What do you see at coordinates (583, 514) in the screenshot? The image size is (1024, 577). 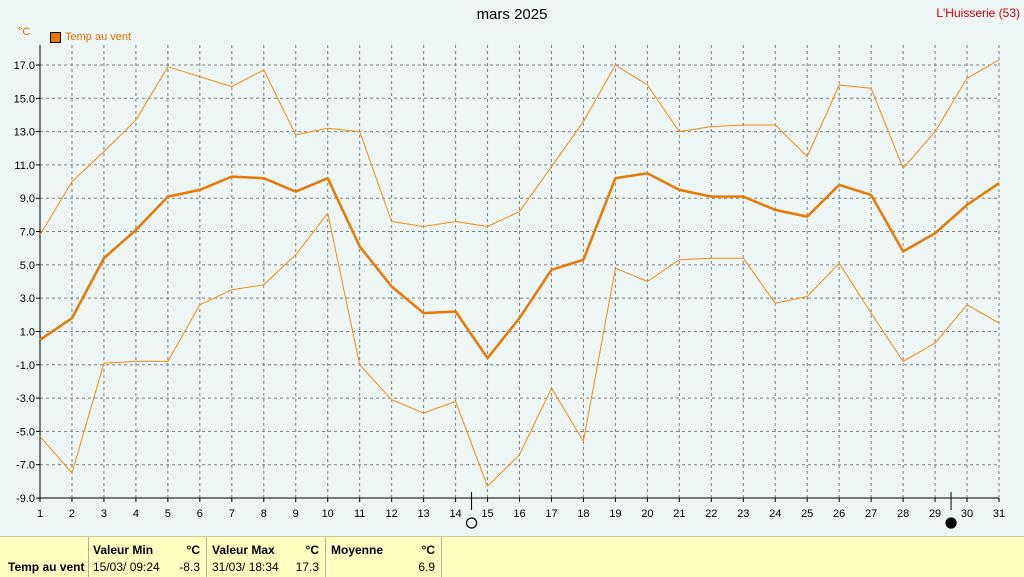 I see `x-tick-label: 18` at bounding box center [583, 514].